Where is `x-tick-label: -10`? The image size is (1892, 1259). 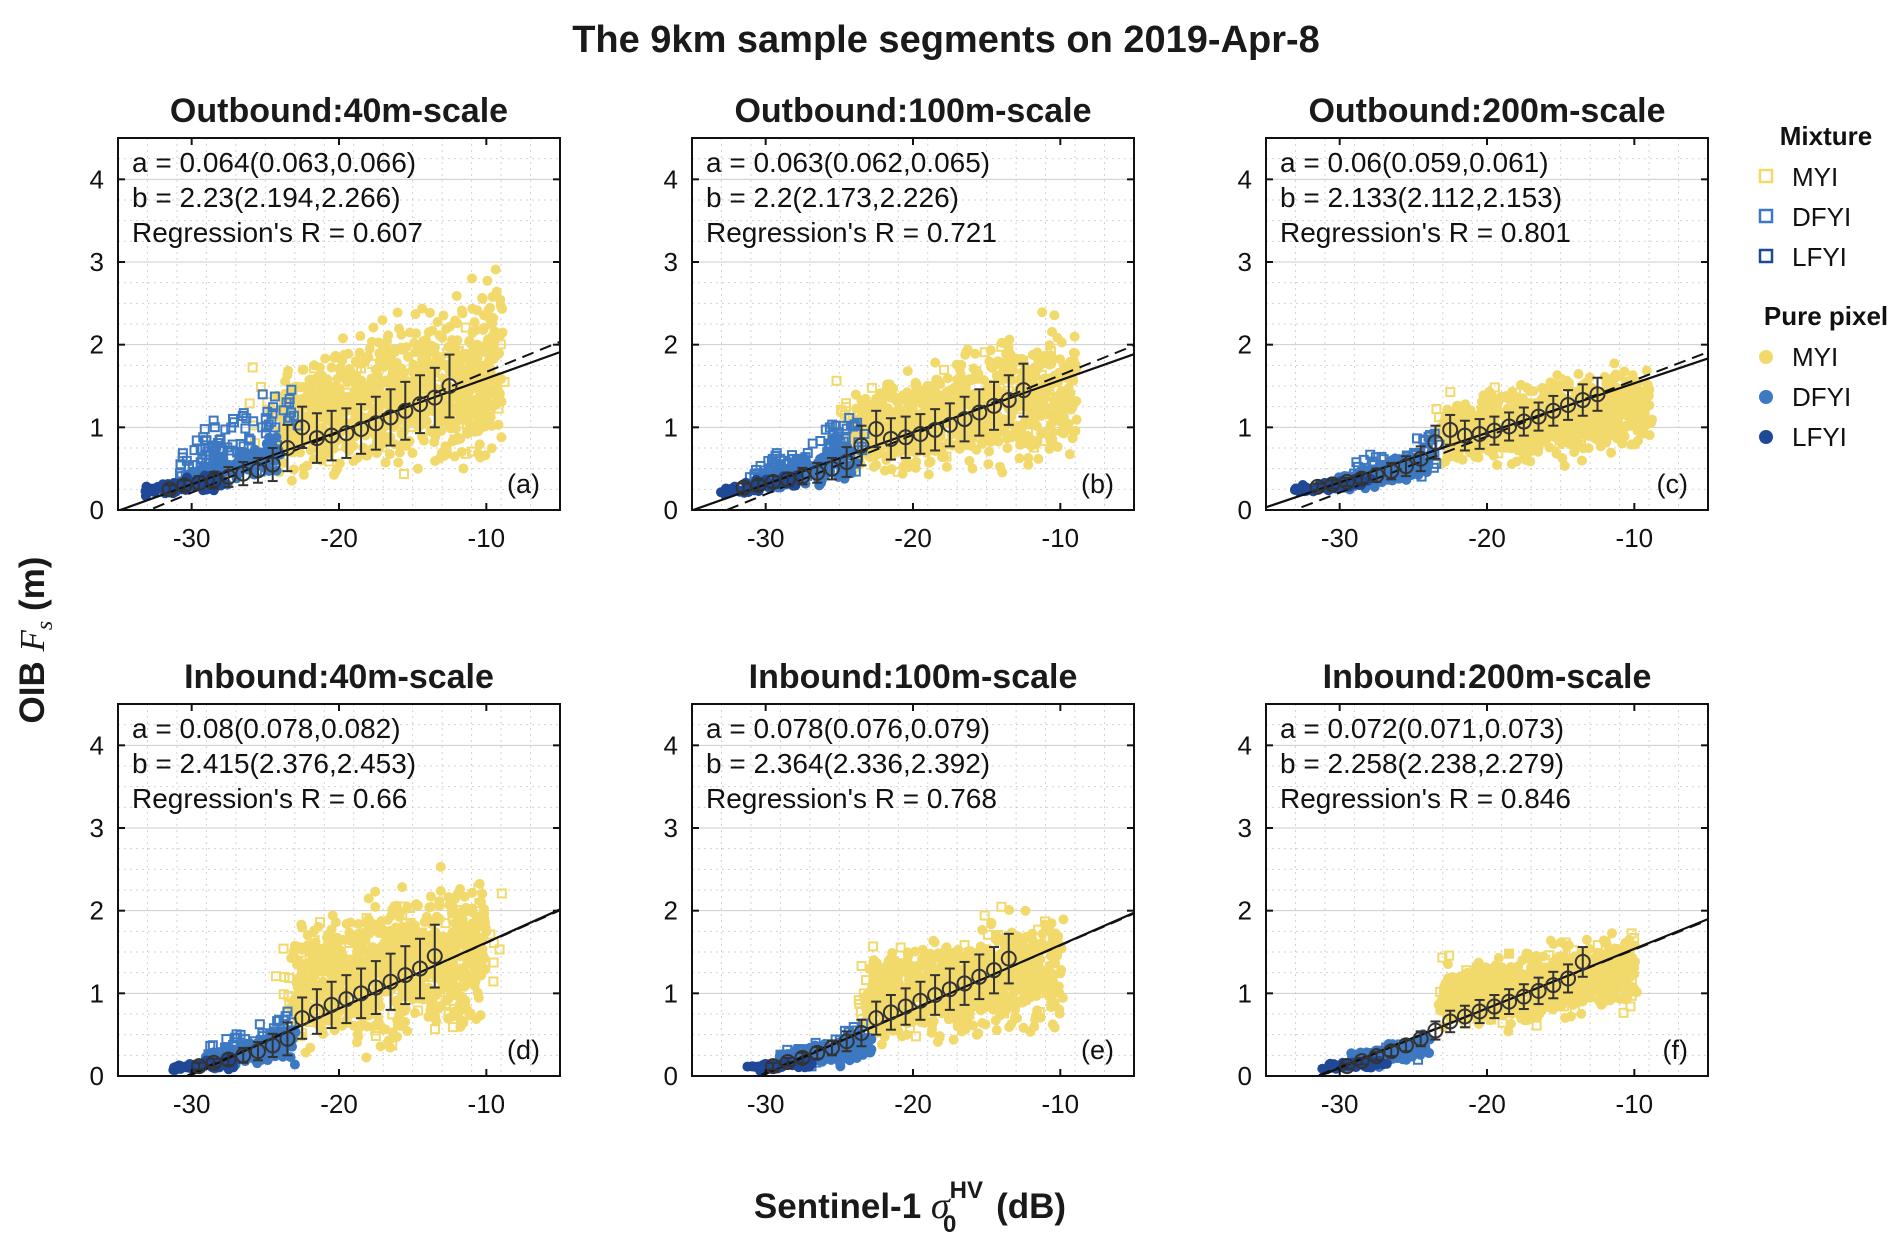 x-tick-label: -10 is located at coordinates (487, 538).